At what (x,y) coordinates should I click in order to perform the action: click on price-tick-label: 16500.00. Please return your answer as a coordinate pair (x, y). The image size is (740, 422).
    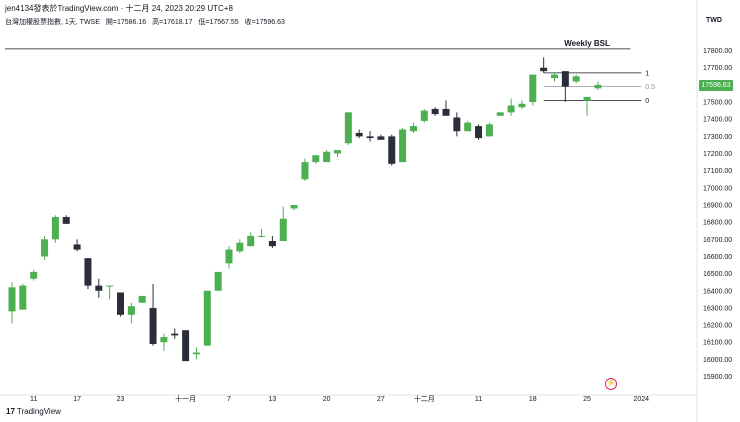
    Looking at the image, I should click on (717, 274).